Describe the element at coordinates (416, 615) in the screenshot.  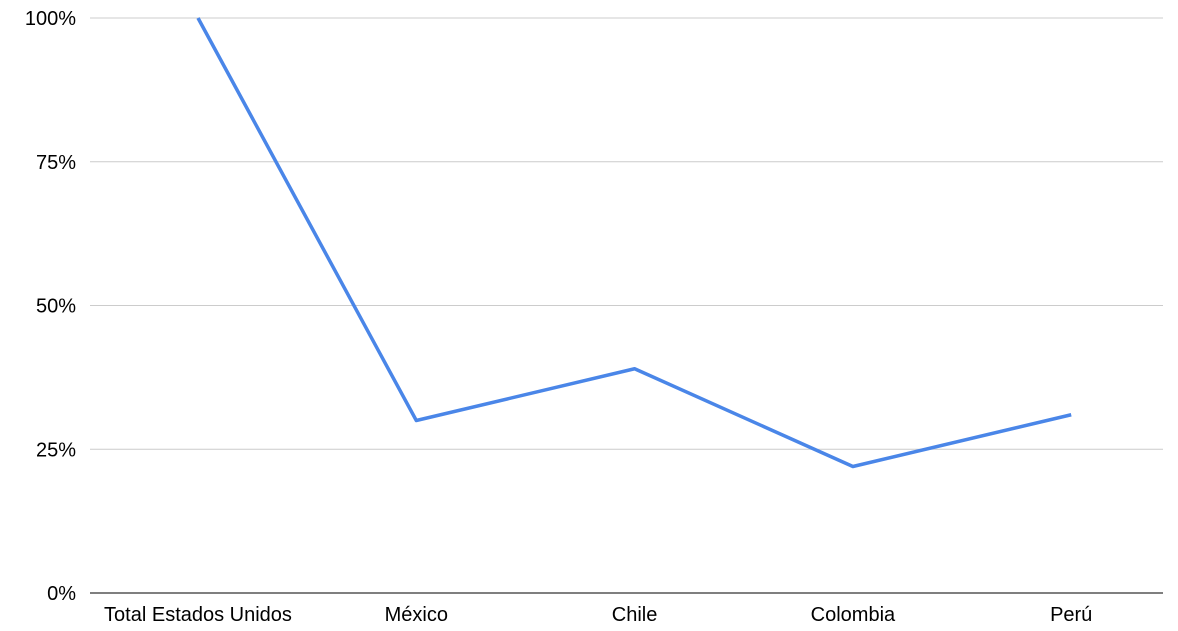
I see `x-tick-label: México` at that location.